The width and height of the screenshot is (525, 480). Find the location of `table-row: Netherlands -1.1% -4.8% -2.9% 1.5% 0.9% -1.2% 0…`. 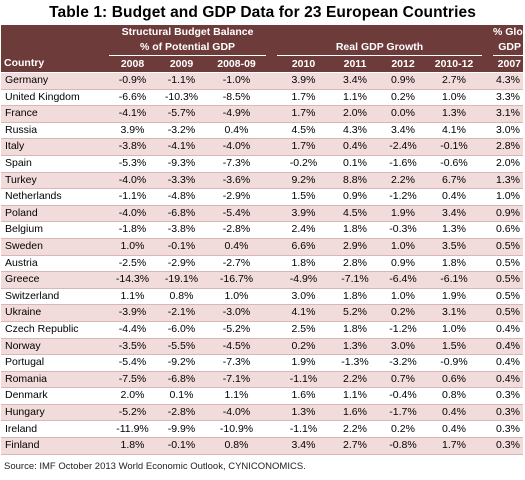

table-row: Netherlands -1.1% -4.8% -2.9% 1.5% 0.9% -1.2% 0… is located at coordinates (262, 197).